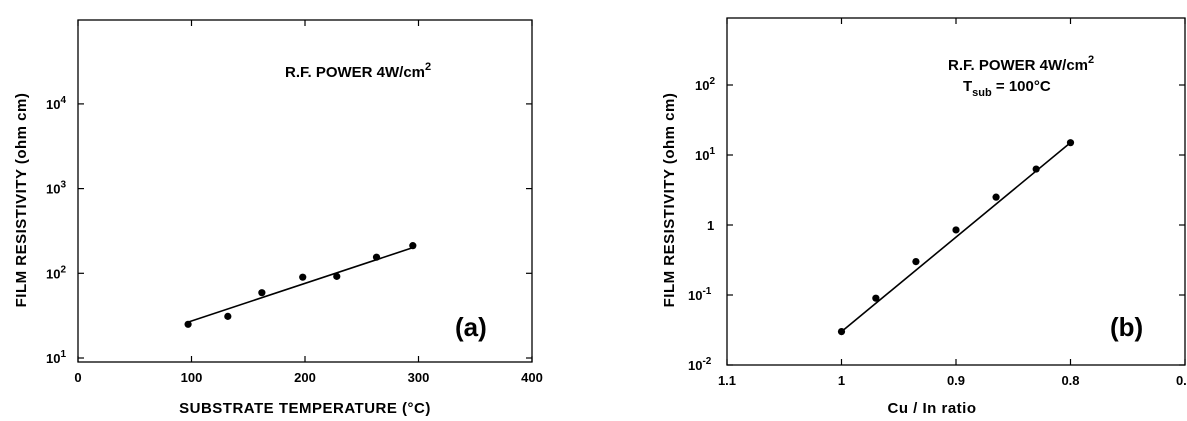 This screenshot has height=421, width=1187. What do you see at coordinates (727, 380) in the screenshot?
I see `x-tick-label: 1.1` at bounding box center [727, 380].